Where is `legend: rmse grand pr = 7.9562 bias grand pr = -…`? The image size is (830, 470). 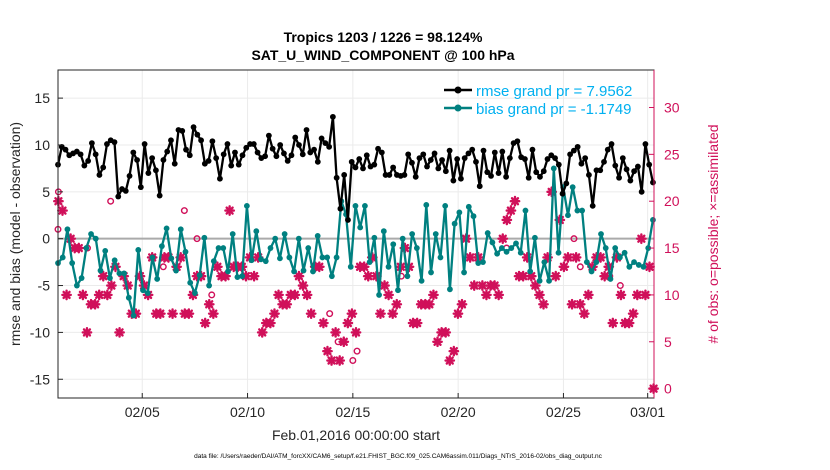
legend: rmse grand pr = 7.9562 bias grand pr = -… is located at coordinates (538, 100).